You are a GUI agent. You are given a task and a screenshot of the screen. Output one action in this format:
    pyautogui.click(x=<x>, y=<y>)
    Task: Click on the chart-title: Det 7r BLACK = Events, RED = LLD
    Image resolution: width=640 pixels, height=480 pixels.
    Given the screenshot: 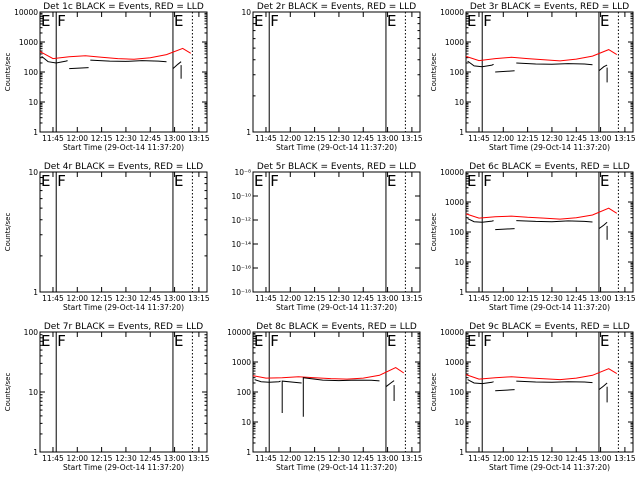 What is the action you would take?
    pyautogui.click(x=123, y=327)
    